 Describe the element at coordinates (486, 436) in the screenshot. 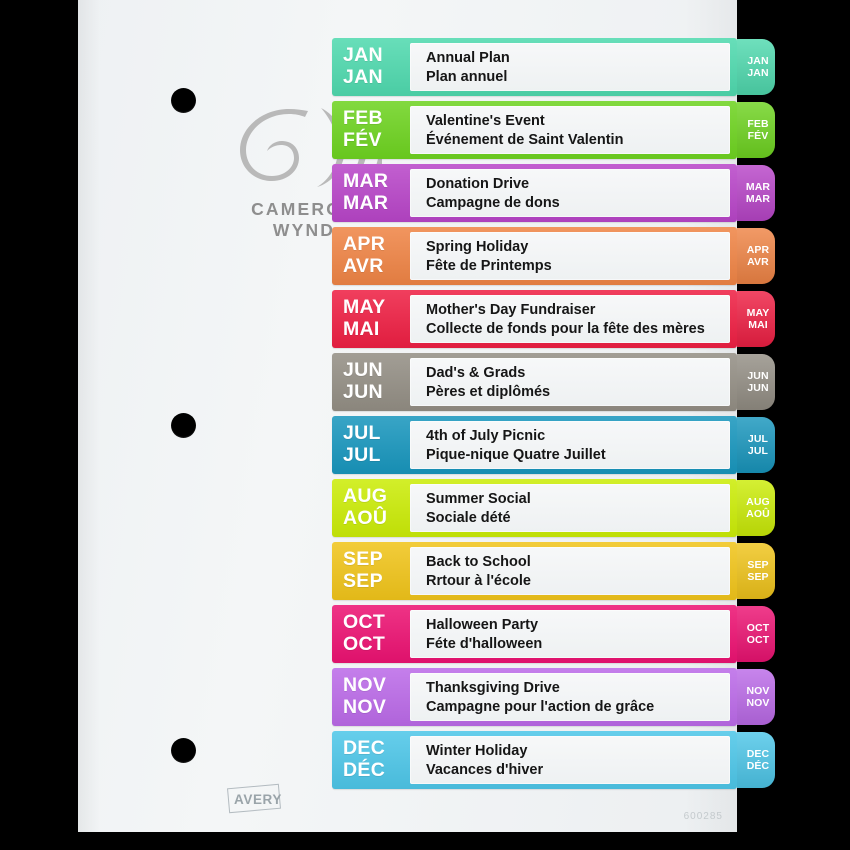

I see `divider-title-en: 4th of July Picnic` at that location.